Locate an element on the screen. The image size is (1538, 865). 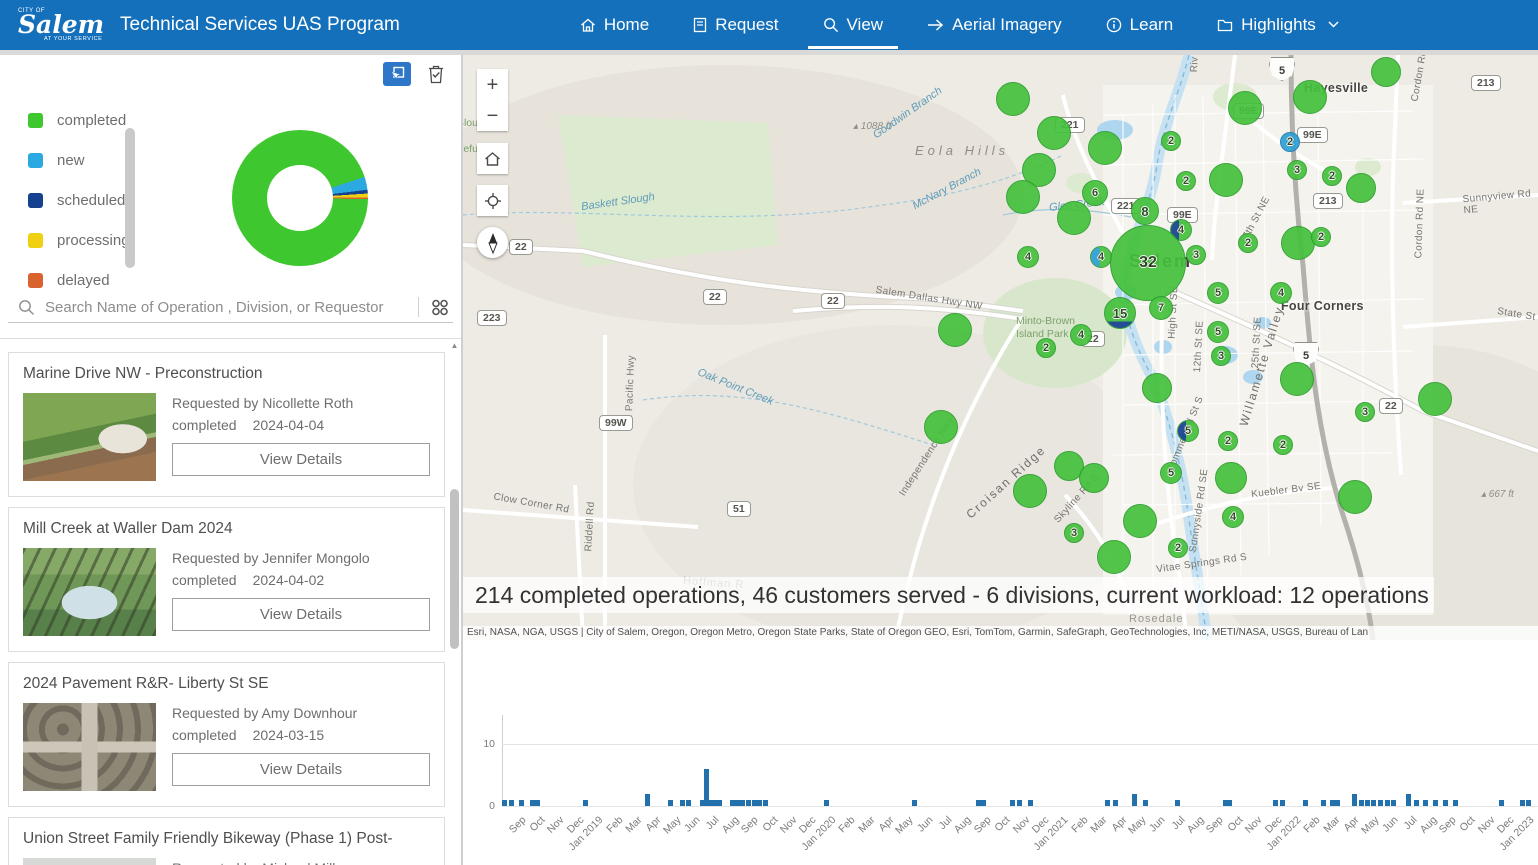
legend-item-processing: processing is located at coordinates (79, 240).